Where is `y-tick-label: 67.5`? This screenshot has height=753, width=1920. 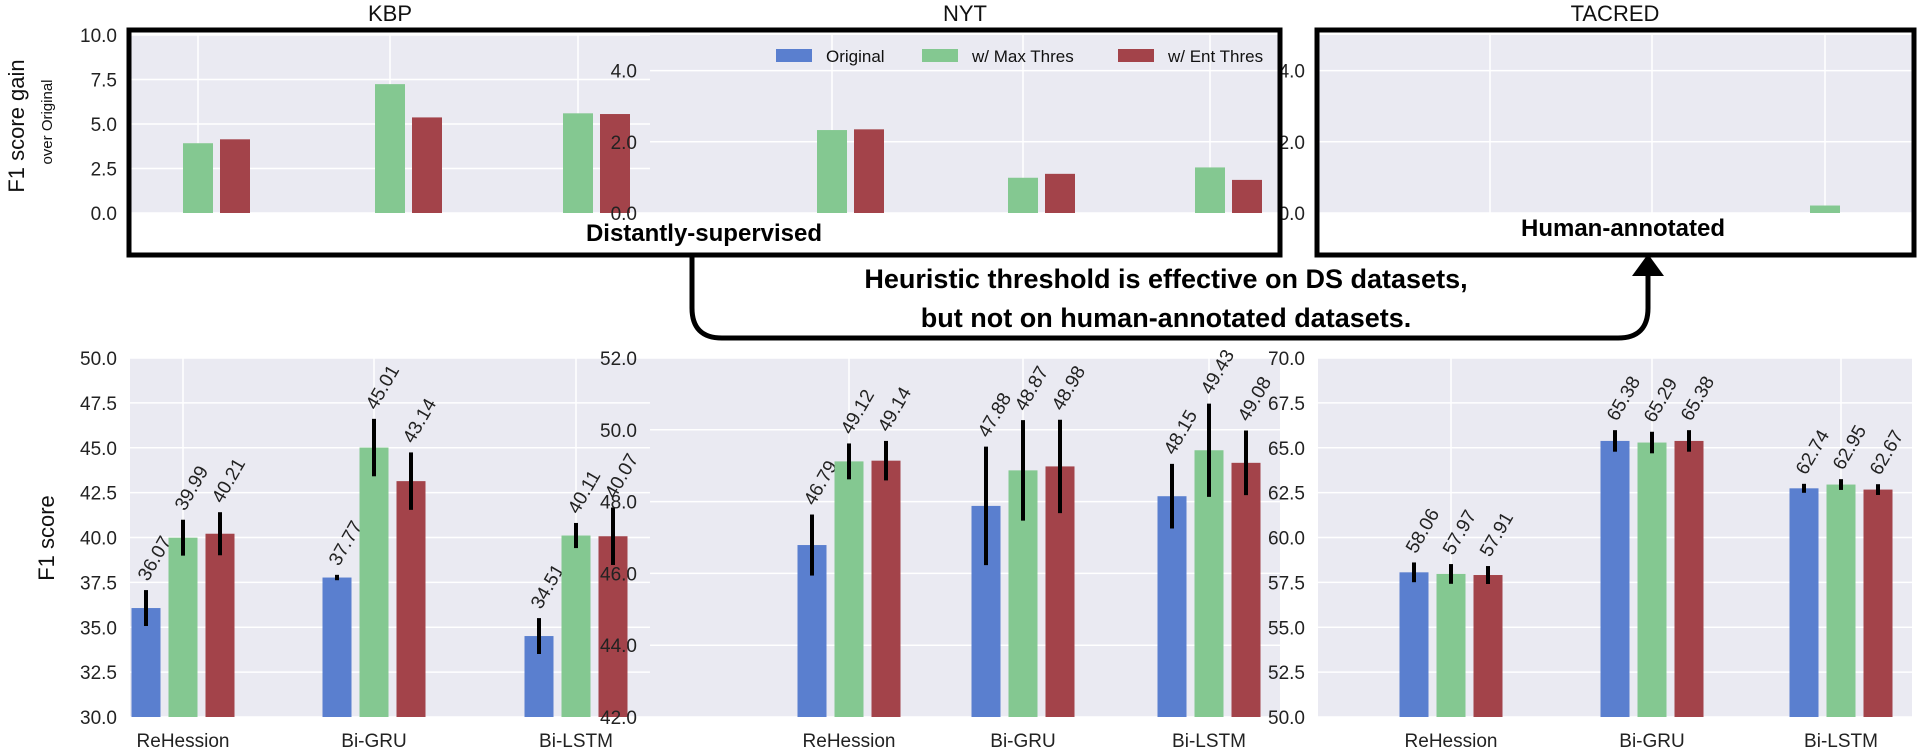 y-tick-label: 67.5 is located at coordinates (1286, 404).